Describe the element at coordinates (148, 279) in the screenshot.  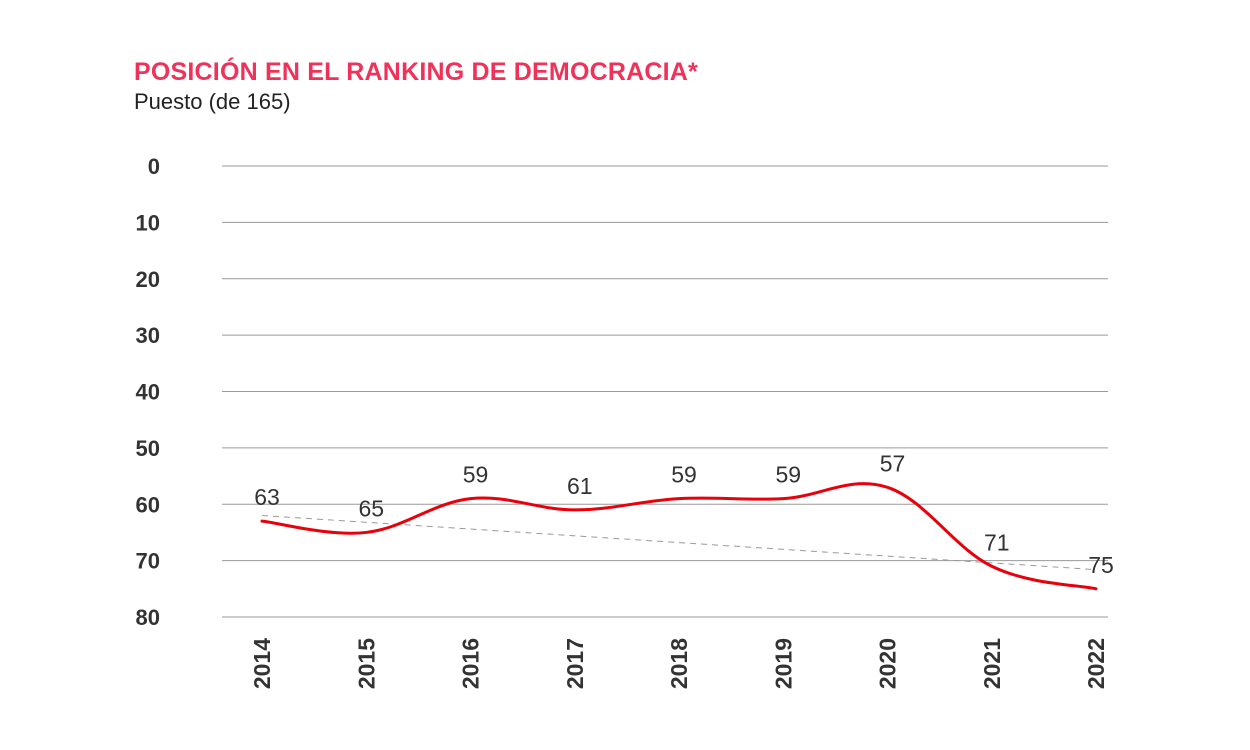
I see `y-tick-label: 20` at that location.